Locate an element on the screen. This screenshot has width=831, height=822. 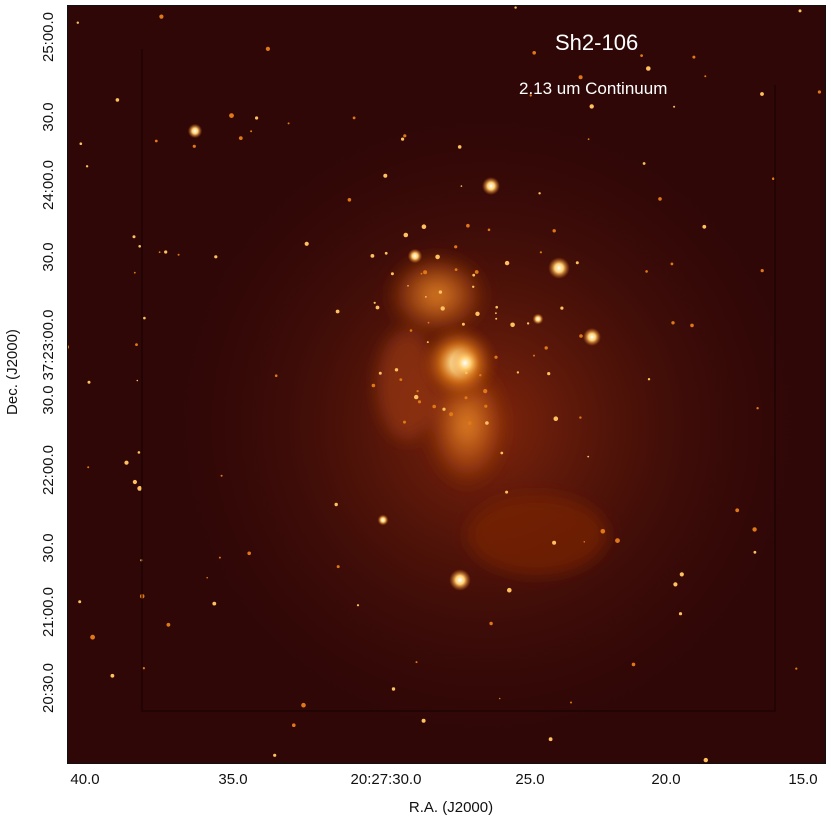
y-tick-label: 24:00.0 is located at coordinates (48, 185).